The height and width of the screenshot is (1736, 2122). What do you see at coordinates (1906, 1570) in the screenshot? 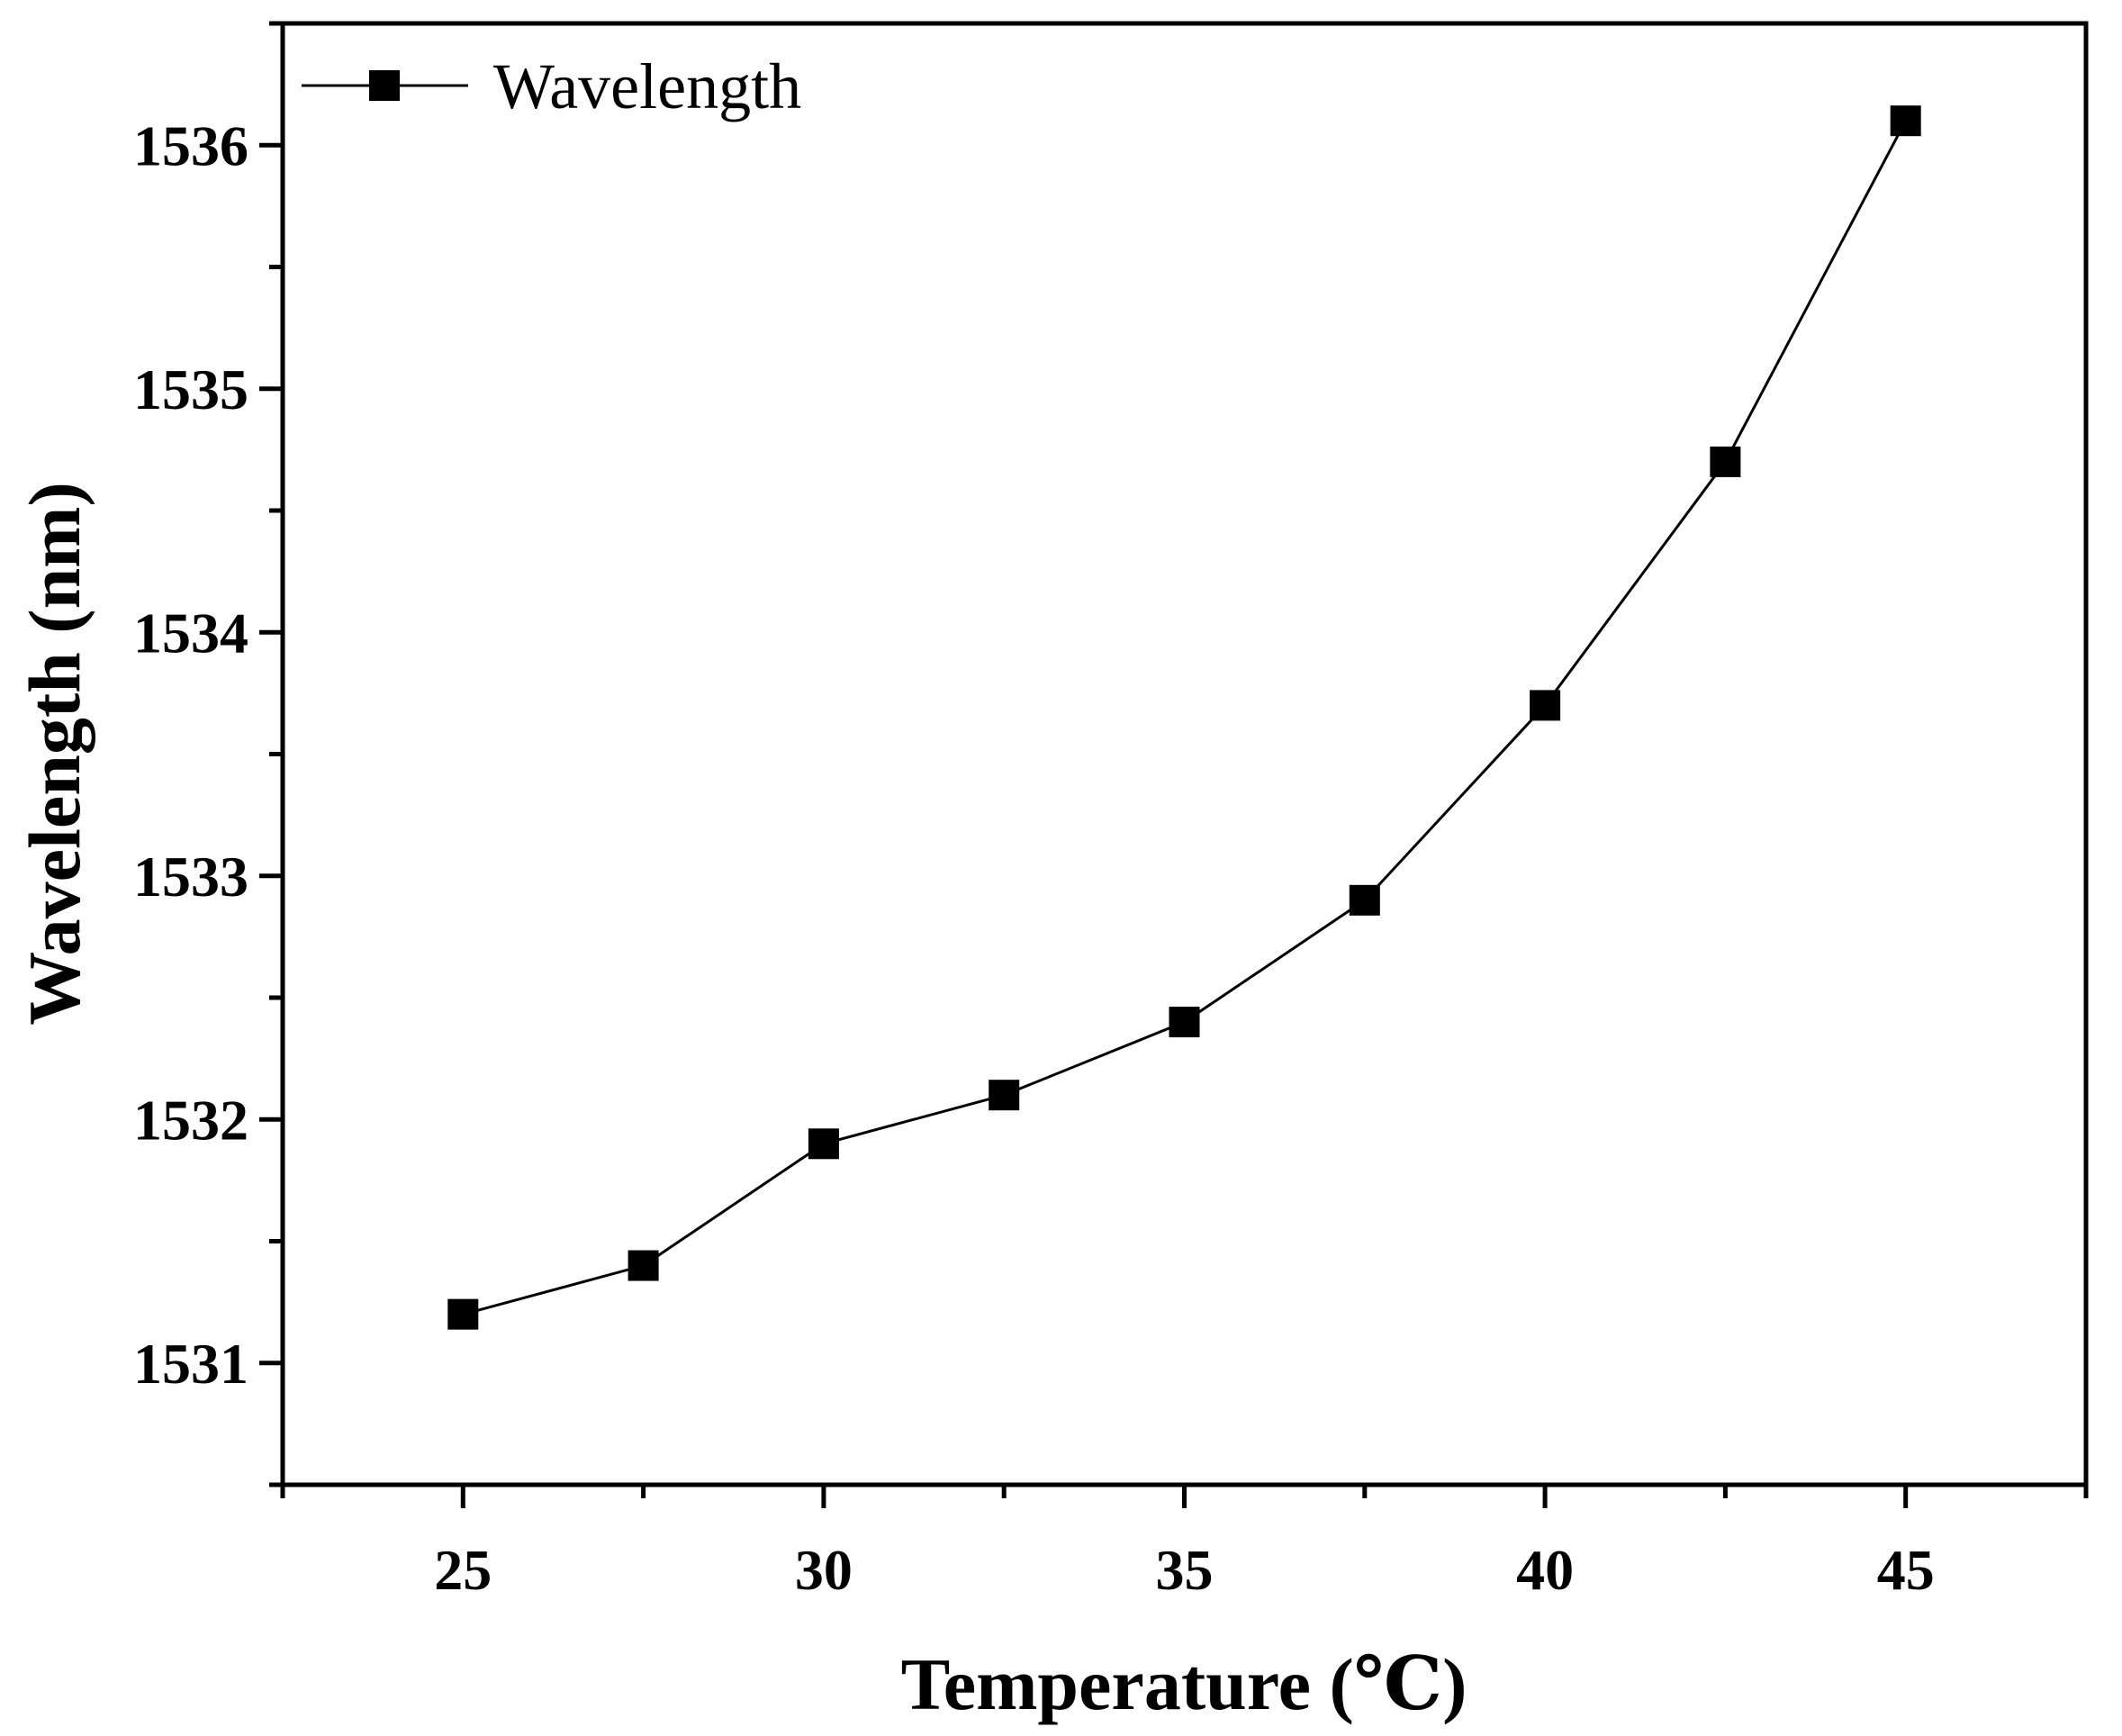
I see `x-tick-label: 45` at bounding box center [1906, 1570].